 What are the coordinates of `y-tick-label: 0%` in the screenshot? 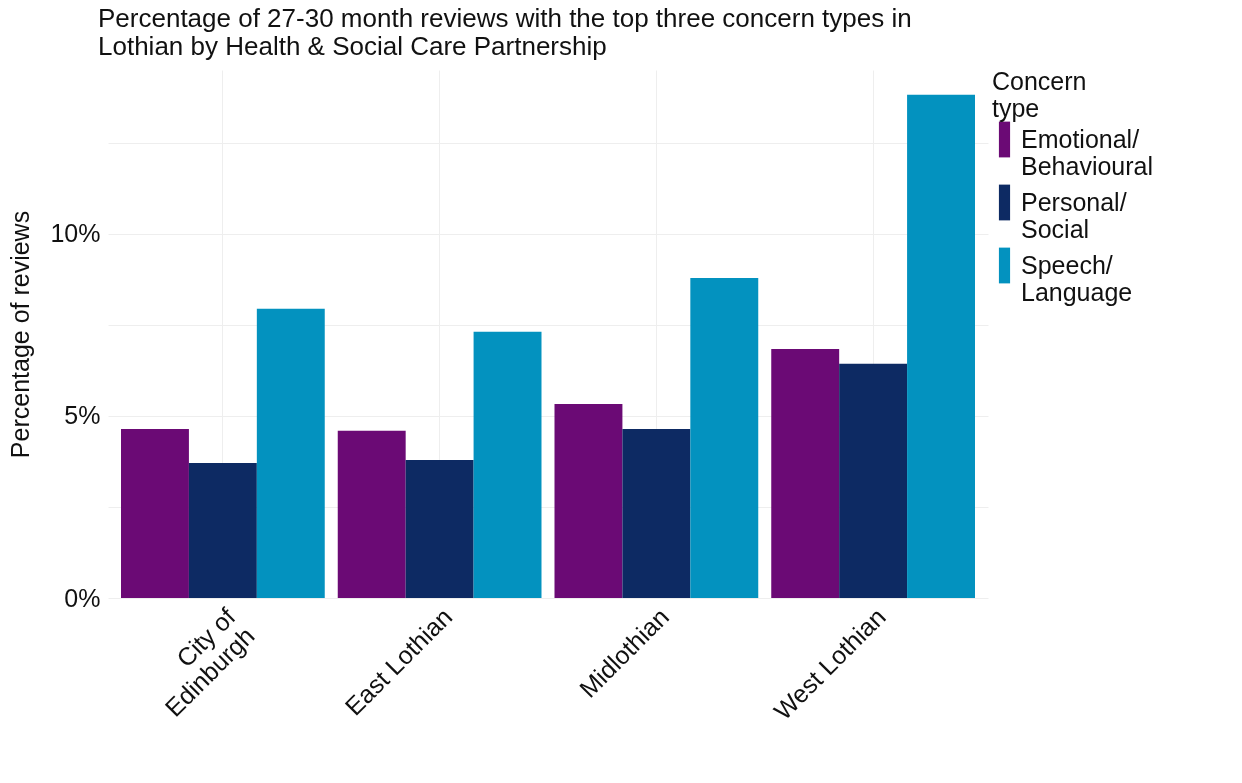 It's located at (82, 597).